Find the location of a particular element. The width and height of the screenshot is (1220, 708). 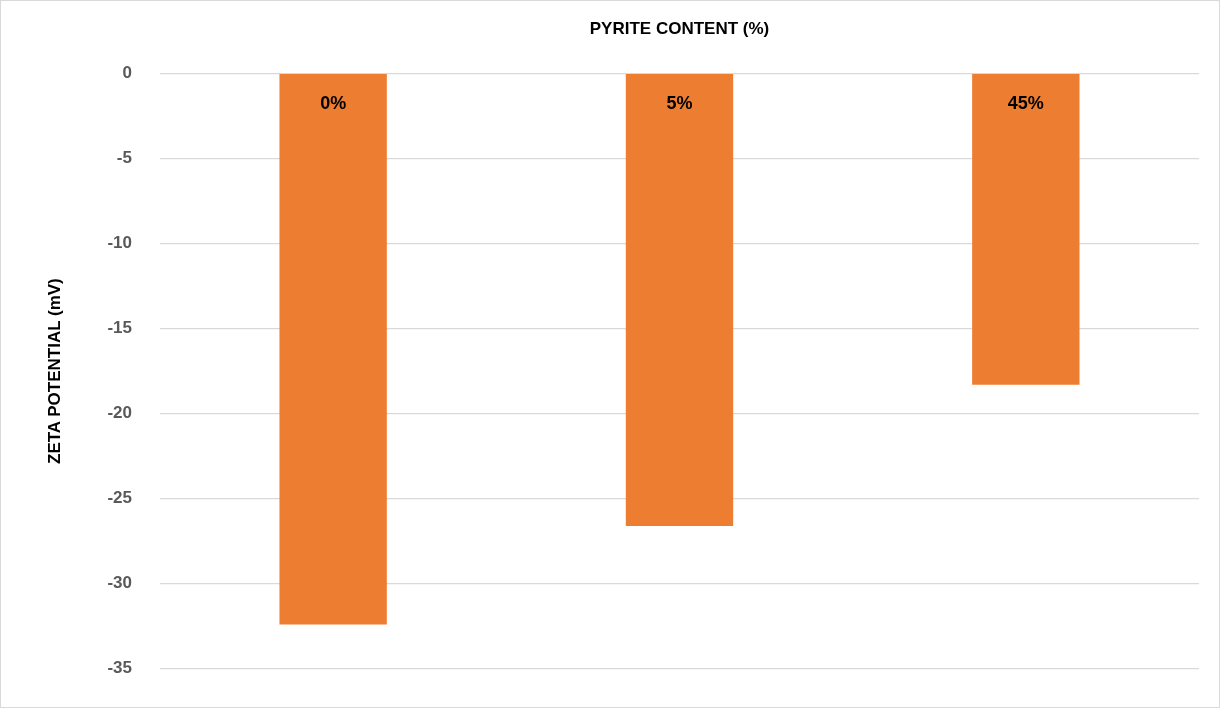

y-tick-label: -25 is located at coordinates (119, 498).